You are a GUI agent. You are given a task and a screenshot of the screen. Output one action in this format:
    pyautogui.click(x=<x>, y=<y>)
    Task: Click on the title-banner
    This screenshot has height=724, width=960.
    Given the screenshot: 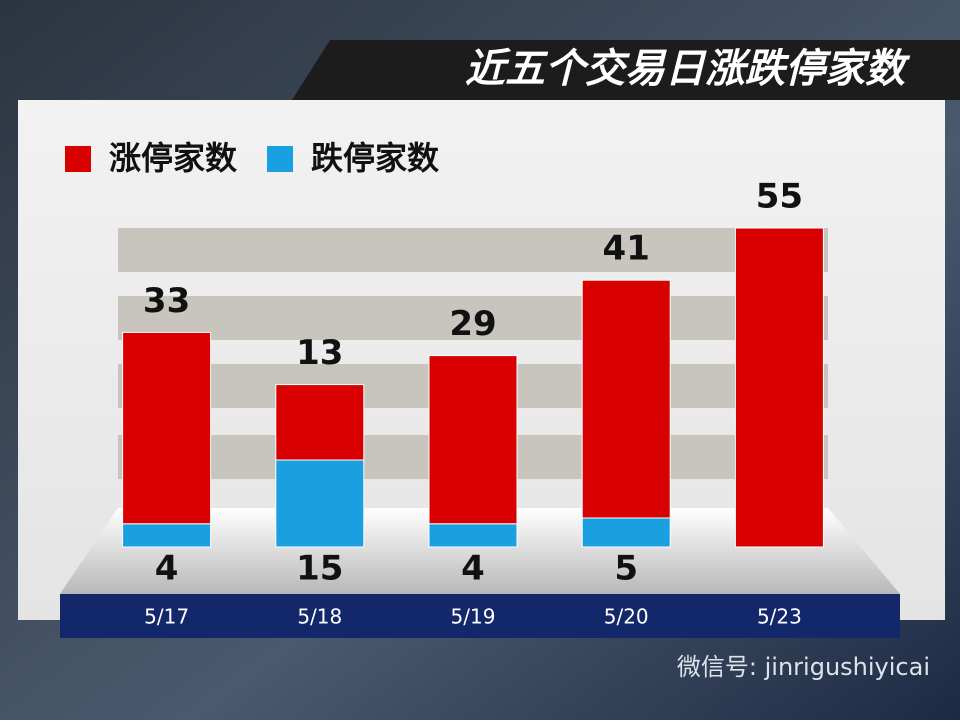 What is the action you would take?
    pyautogui.click(x=626, y=70)
    